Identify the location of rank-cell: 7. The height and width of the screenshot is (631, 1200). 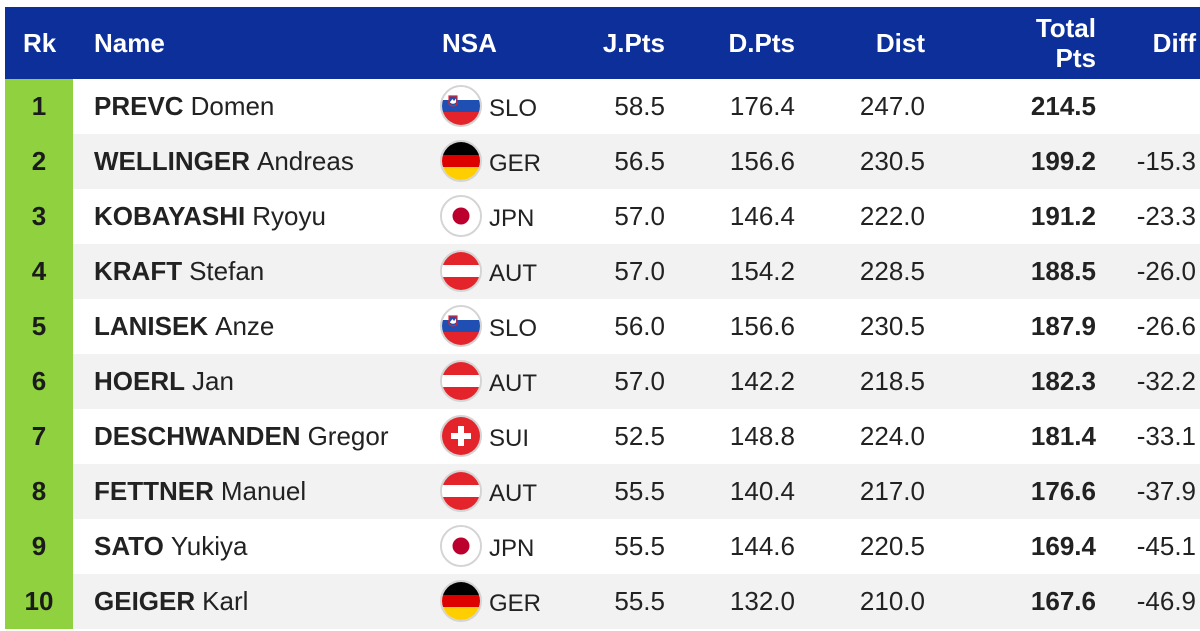
(39, 436).